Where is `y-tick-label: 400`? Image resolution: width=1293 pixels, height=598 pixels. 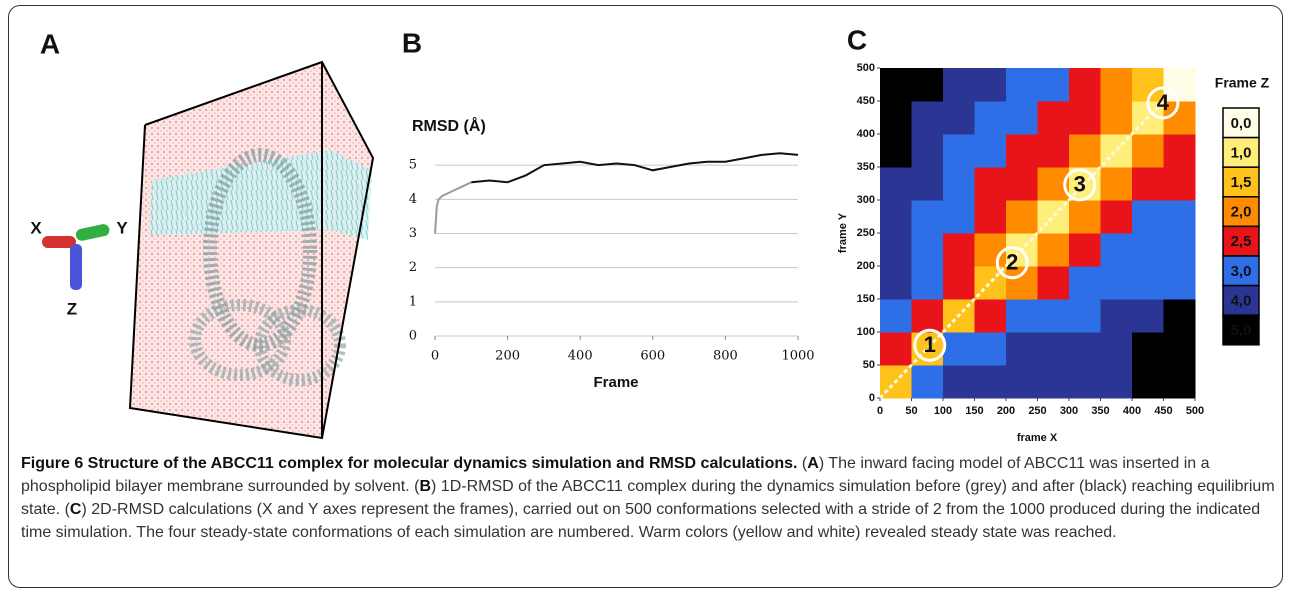 y-tick-label: 400 is located at coordinates (866, 134).